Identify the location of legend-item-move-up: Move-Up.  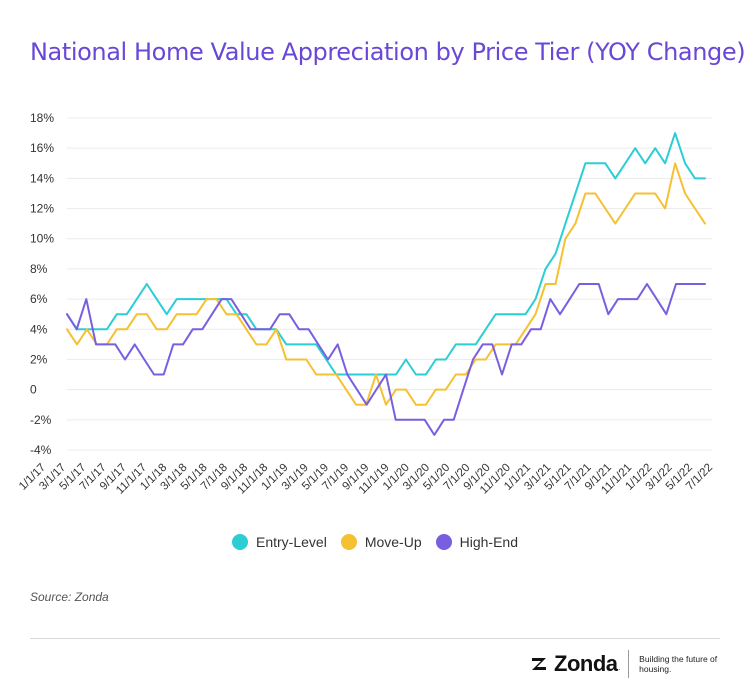
(381, 542).